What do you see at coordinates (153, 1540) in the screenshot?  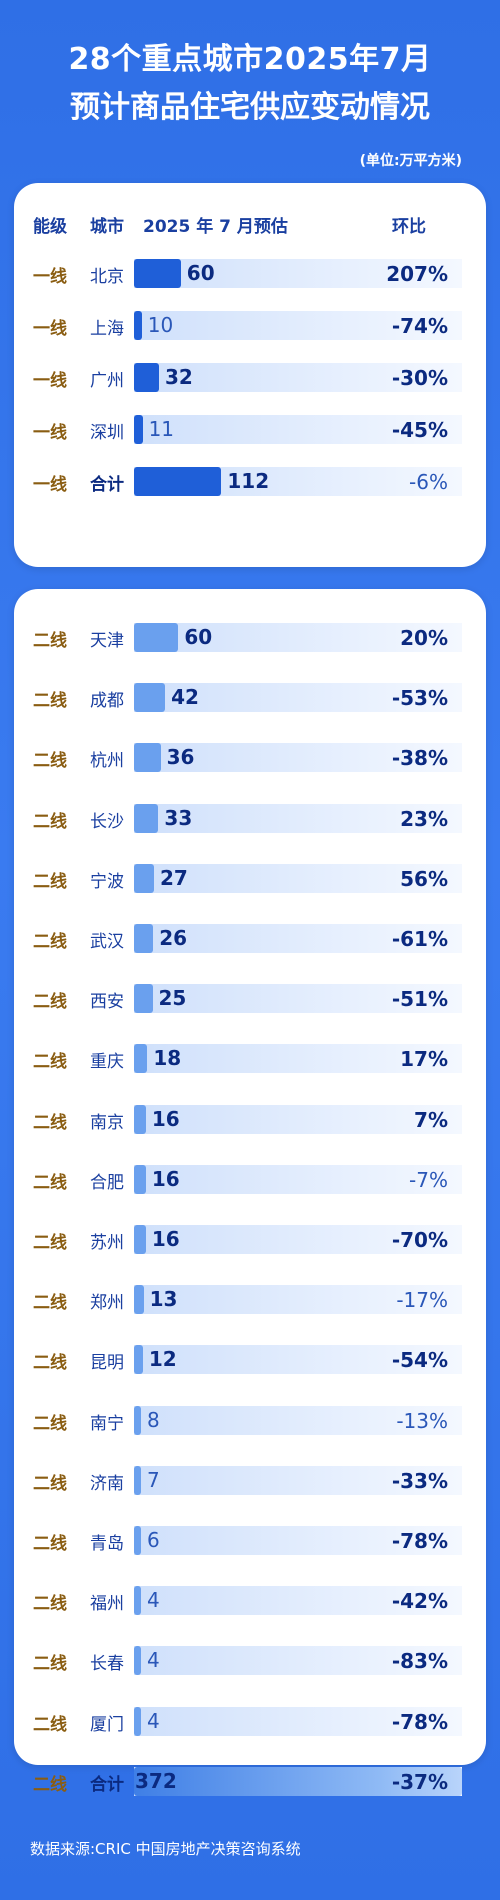 I see `value-label: 6` at bounding box center [153, 1540].